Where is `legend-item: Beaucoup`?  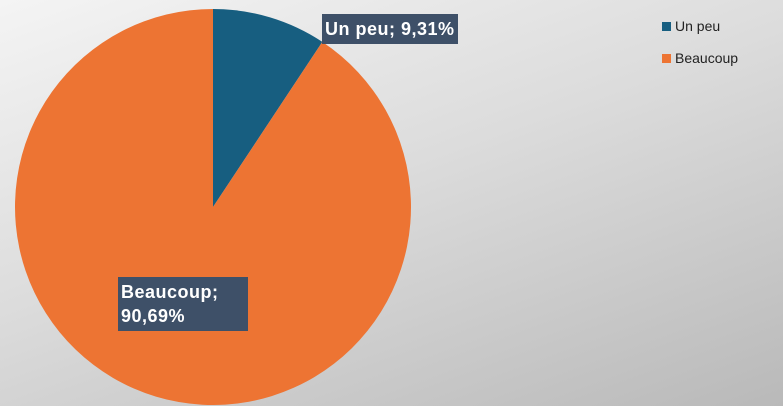
legend-item: Beaucoup is located at coordinates (700, 58).